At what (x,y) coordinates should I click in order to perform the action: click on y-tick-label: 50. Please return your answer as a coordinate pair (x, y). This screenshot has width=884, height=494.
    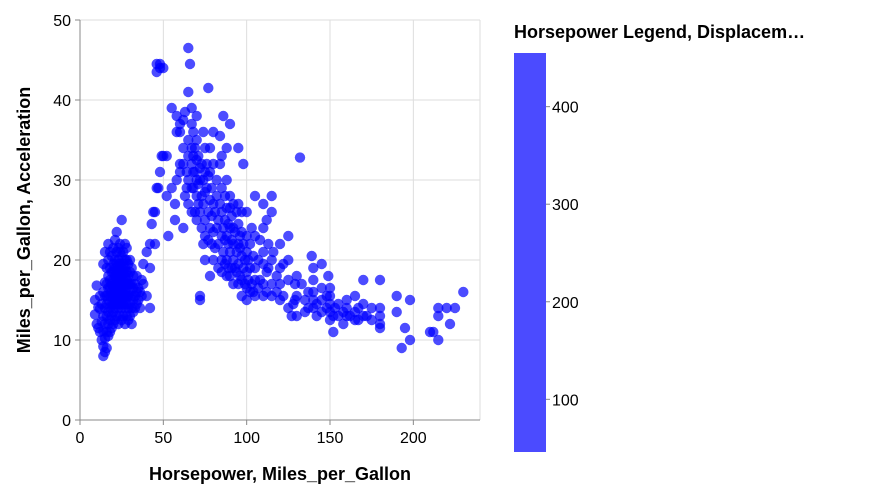
    Looking at the image, I should click on (62, 21).